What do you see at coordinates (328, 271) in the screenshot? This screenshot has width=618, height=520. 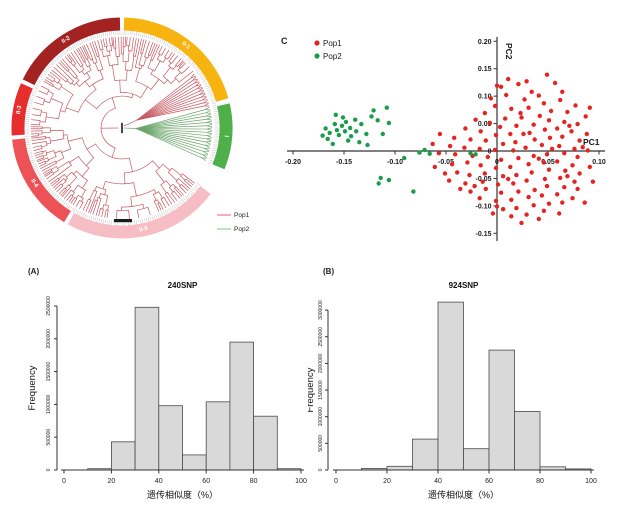 I see `panel-label: (B)` at bounding box center [328, 271].